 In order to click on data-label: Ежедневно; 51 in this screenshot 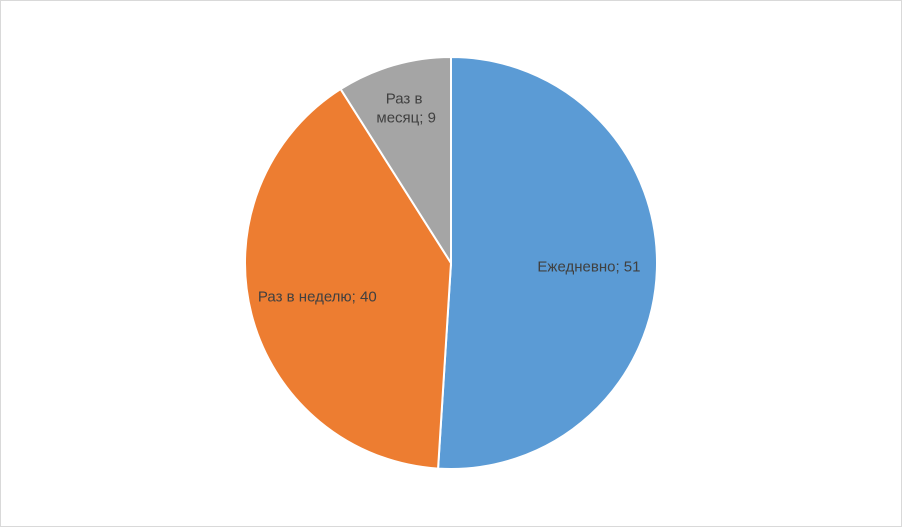, I will do `click(588, 266)`.